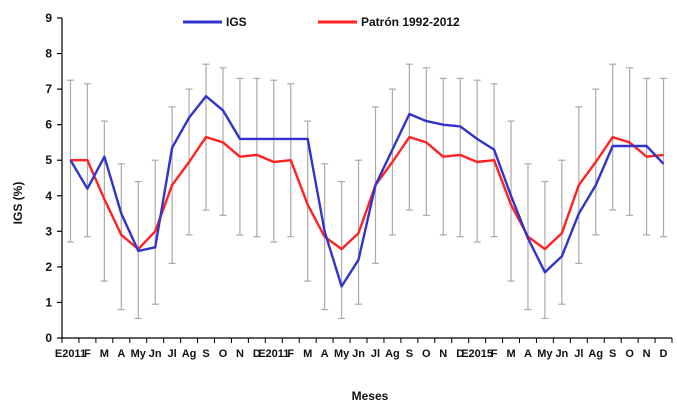  Describe the element at coordinates (48, 231) in the screenshot. I see `y-tick-label: 3` at that location.